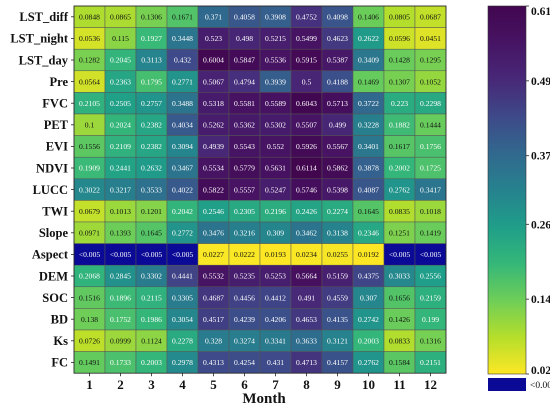 Image resolution: width=550 pixels, height=409 pixels. Describe the element at coordinates (182, 146) in the screenshot. I see `cell-value-label: 0.3094` at that location.